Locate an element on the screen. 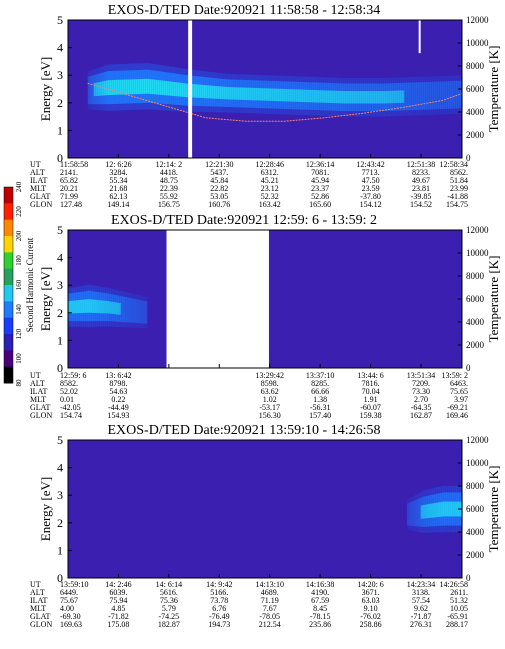 The height and width of the screenshot is (649, 505). row-value: 13:59:10 is located at coordinates (74, 584).